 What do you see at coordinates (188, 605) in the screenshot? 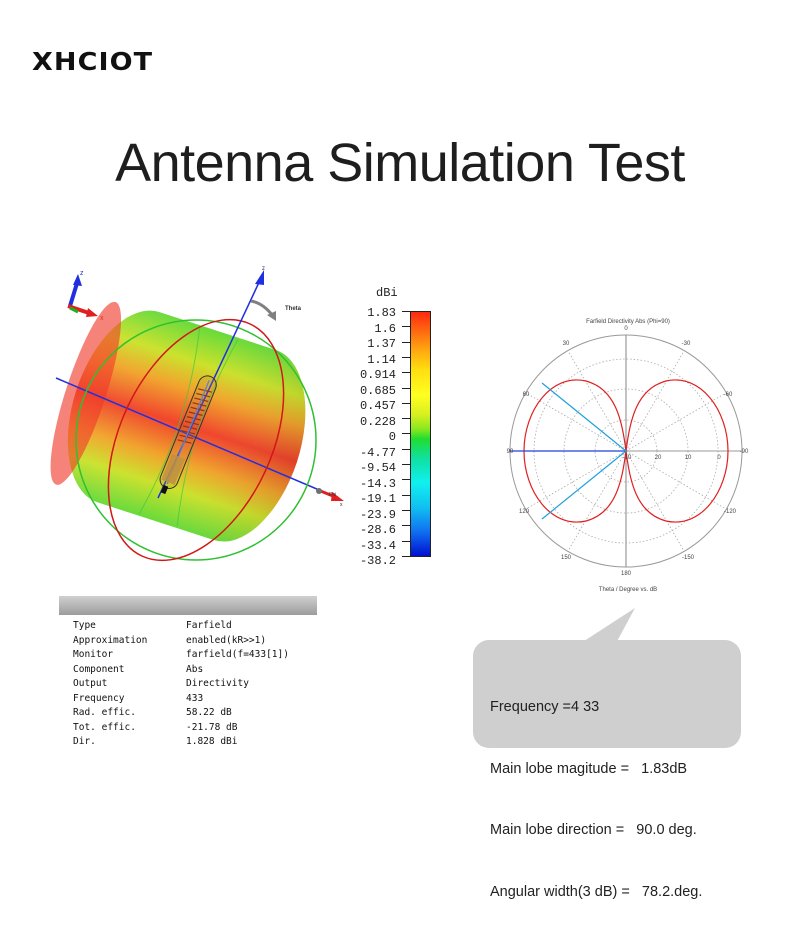
I see `table-header-bar` at bounding box center [188, 605].